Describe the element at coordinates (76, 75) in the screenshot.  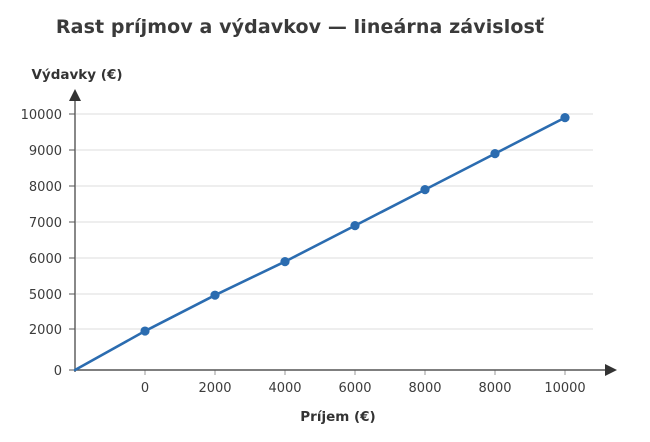
I see `y-axis-title: Výdavky (€)` at that location.